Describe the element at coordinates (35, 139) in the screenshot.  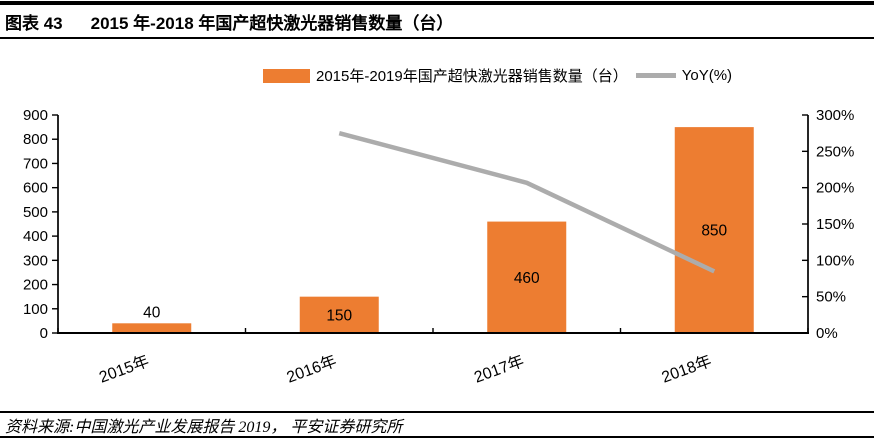
I see `left-axis-label: 800` at that location.